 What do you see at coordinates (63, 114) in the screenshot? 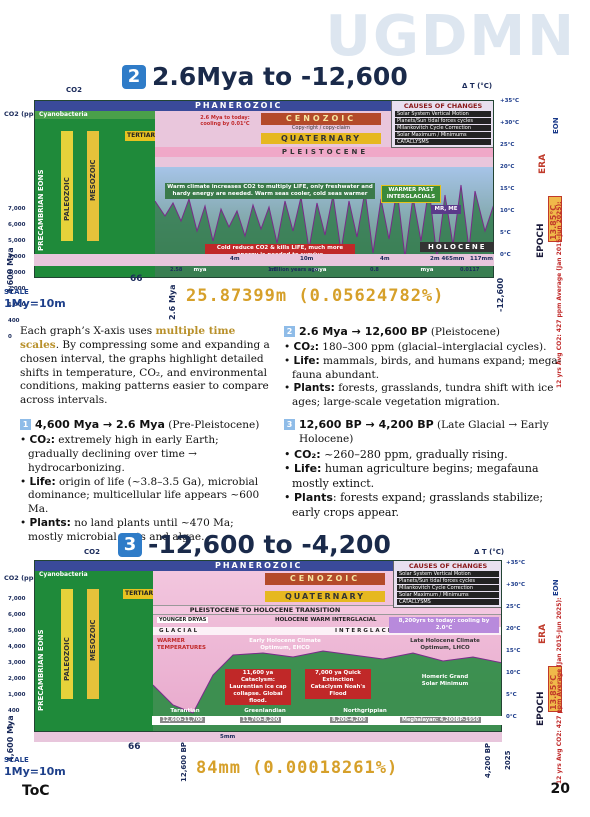
I see `cyanobacteria-label: Cyanobacteria` at bounding box center [63, 114].